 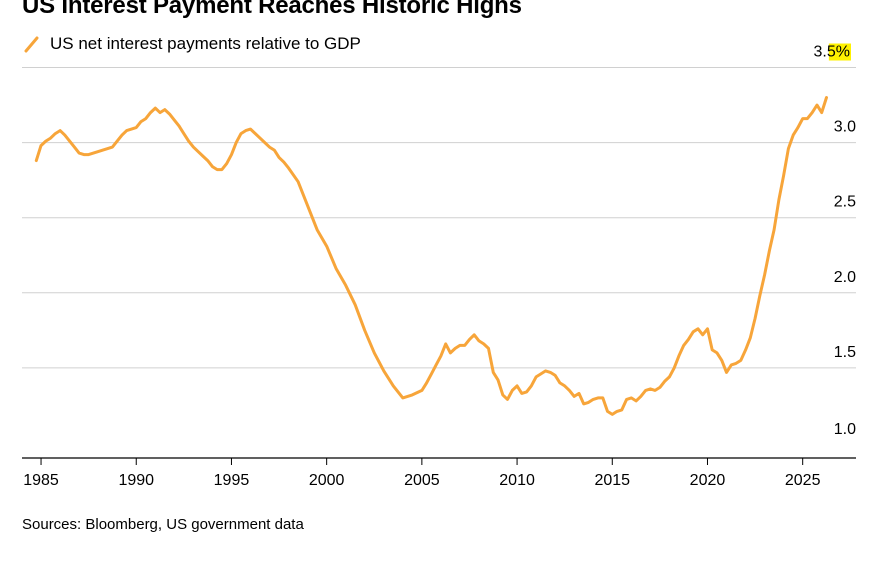 What do you see at coordinates (845, 127) in the screenshot?
I see `y-tick-label: 3.0` at bounding box center [845, 127].